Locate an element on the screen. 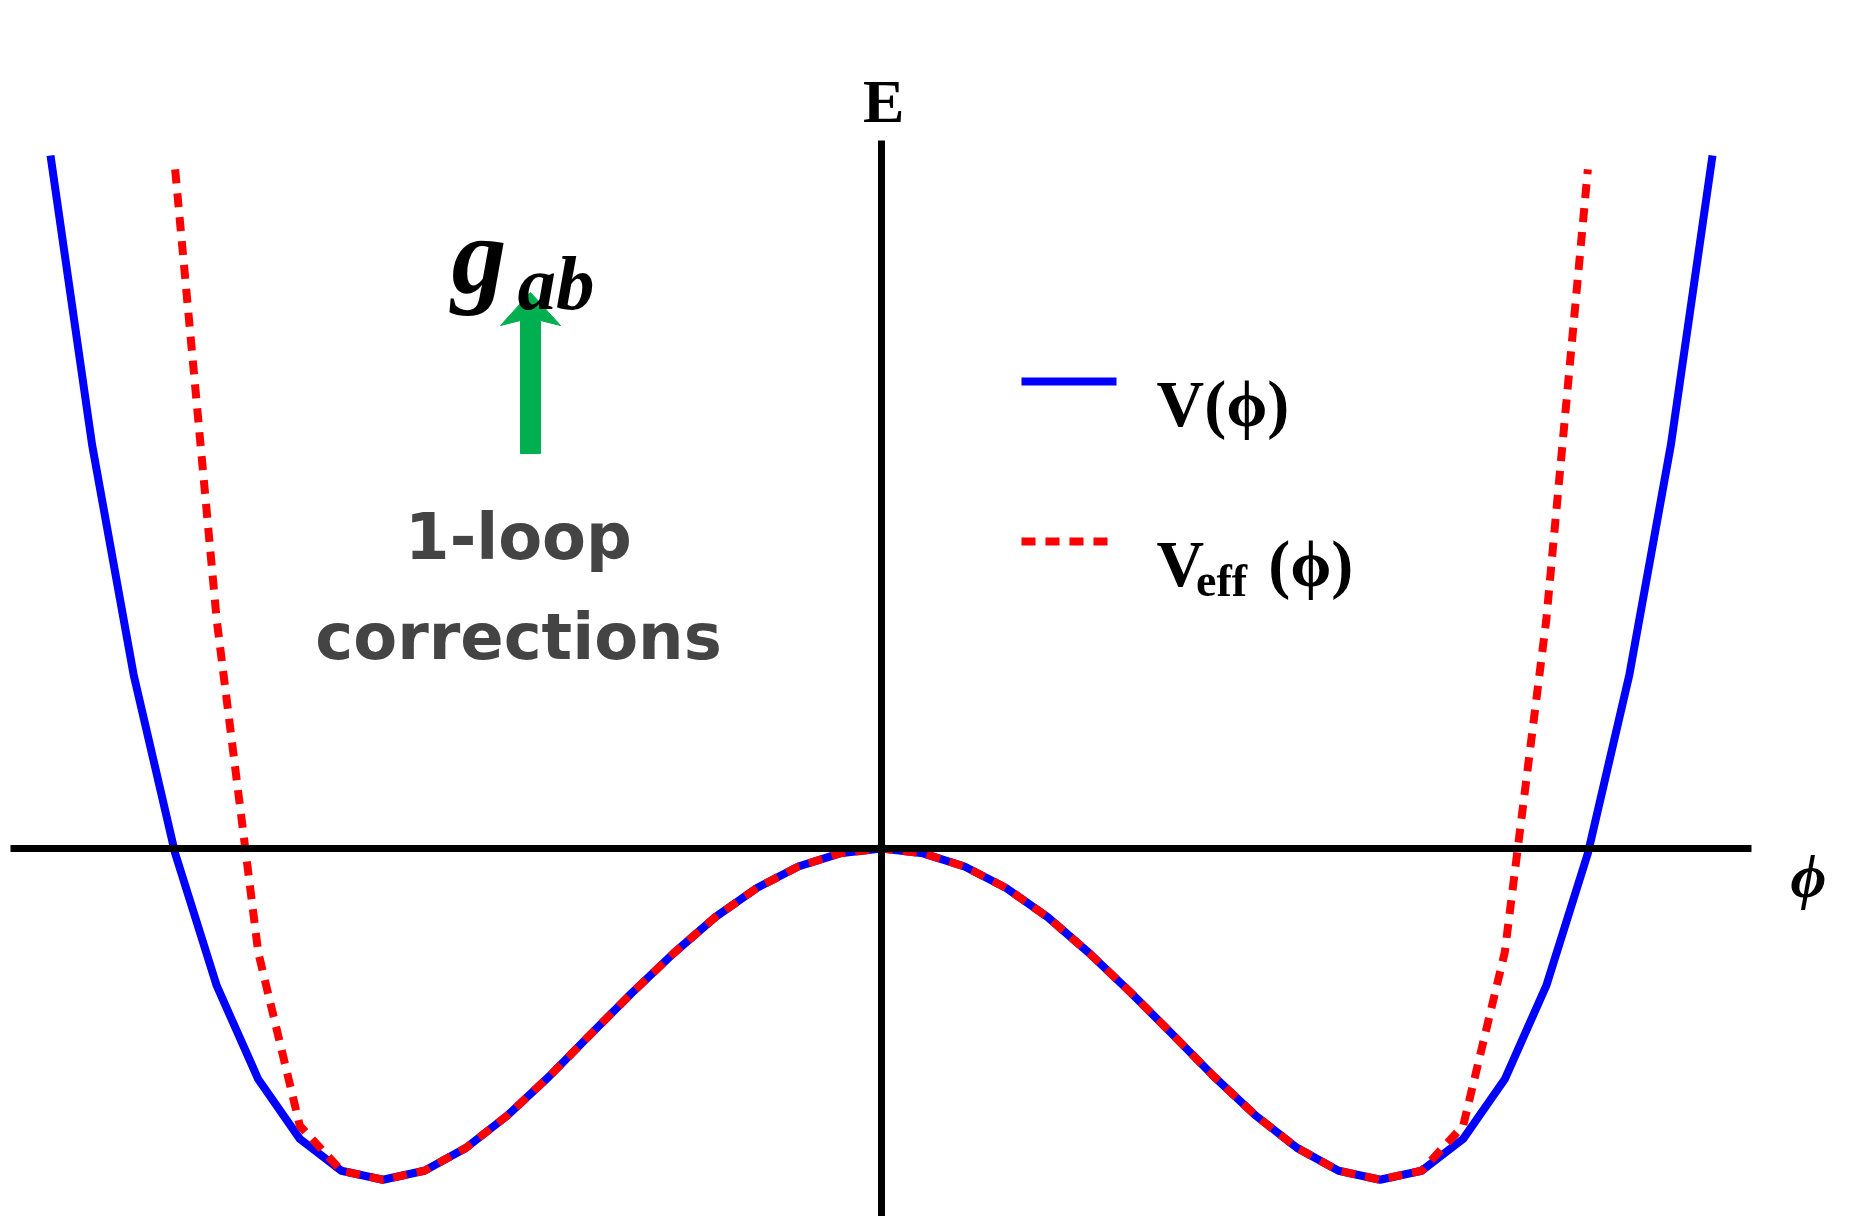 Image resolution: width=1868 pixels, height=1216 pixels. y-axis-title: E is located at coordinates (883, 100).